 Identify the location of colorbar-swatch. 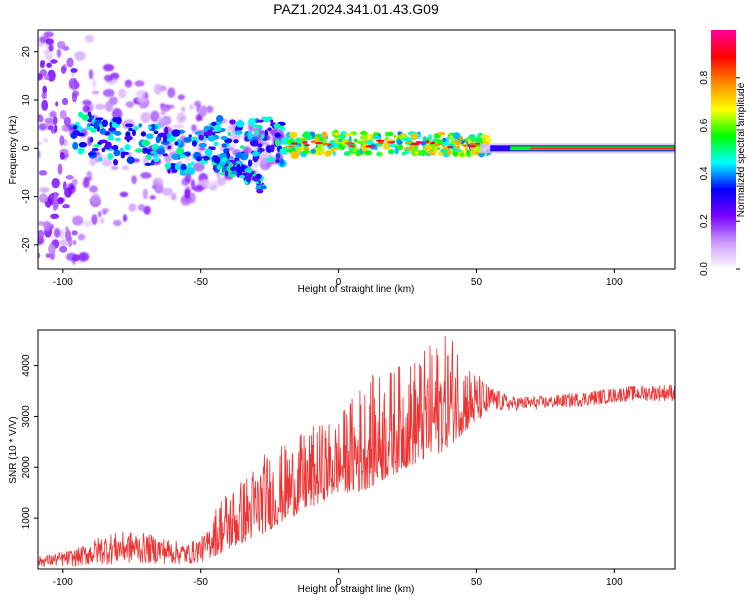
(723, 149).